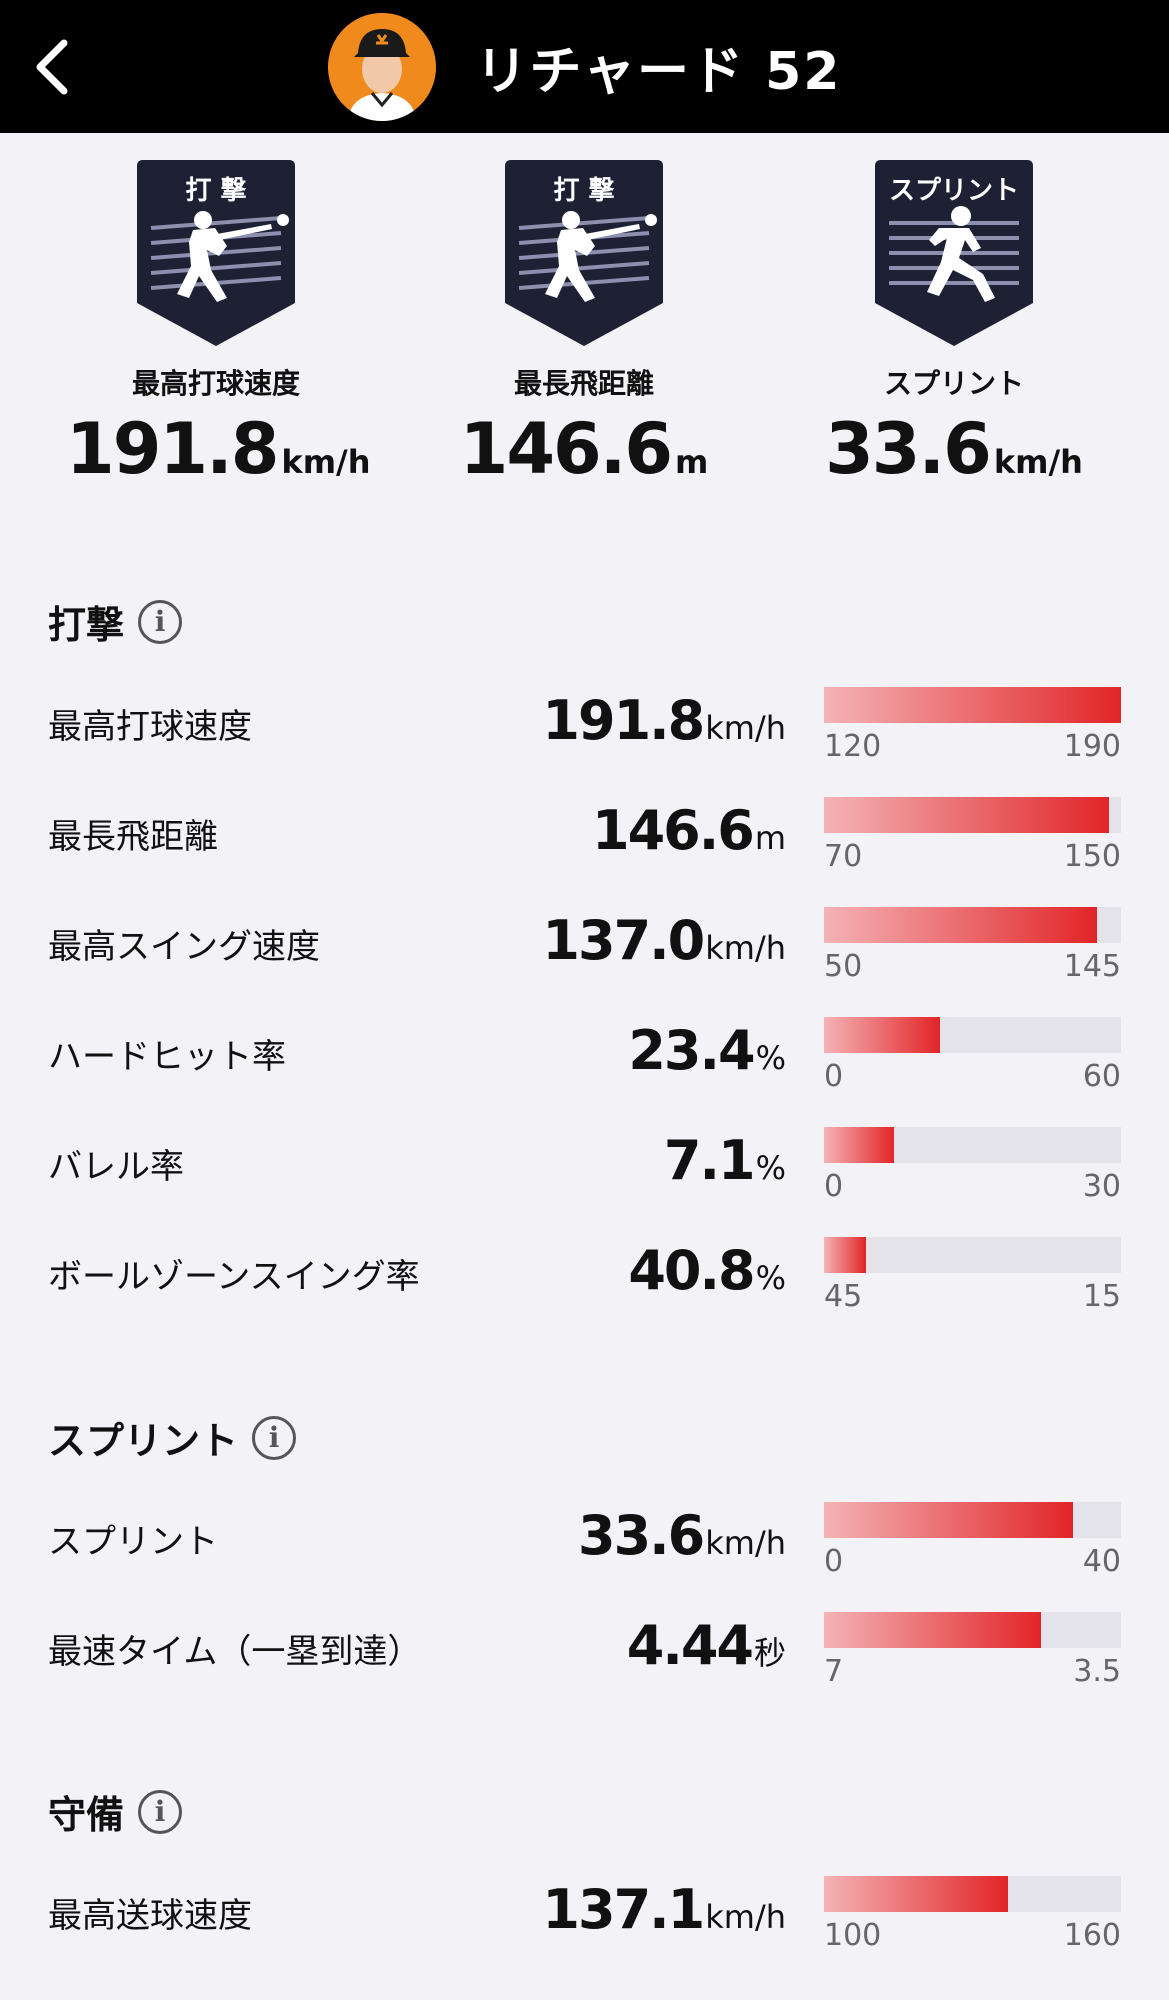  What do you see at coordinates (583, 383) in the screenshot?
I see `badge-label: 最長飛距離` at bounding box center [583, 383].